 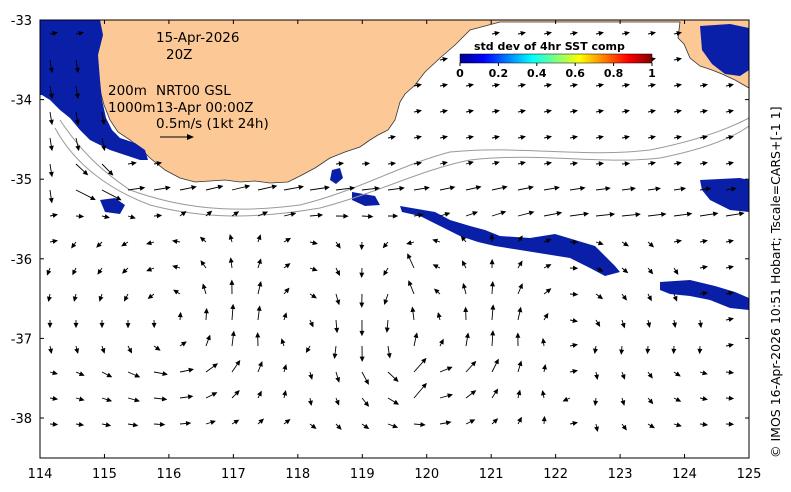 I want to click on x-tick-label: 118, so click(x=297, y=474).